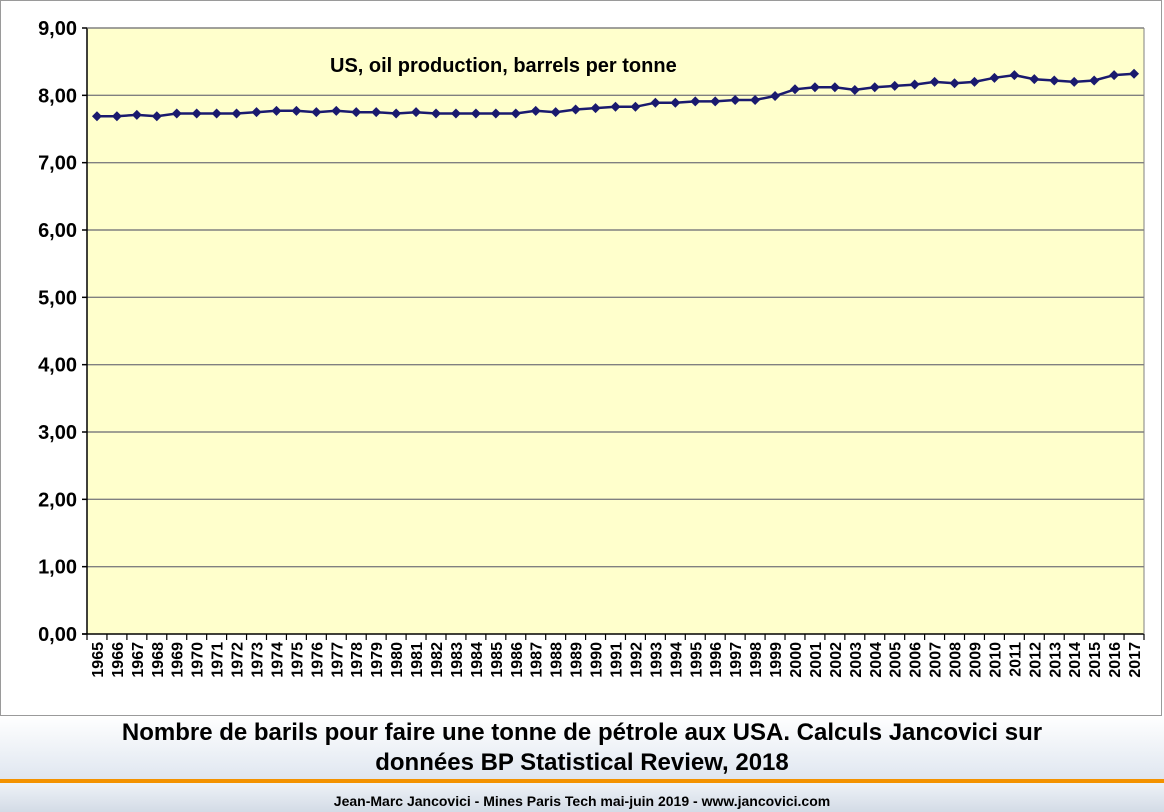 The width and height of the screenshot is (1164, 812). What do you see at coordinates (876, 660) in the screenshot?
I see `x-tick-label: 2004` at bounding box center [876, 660].